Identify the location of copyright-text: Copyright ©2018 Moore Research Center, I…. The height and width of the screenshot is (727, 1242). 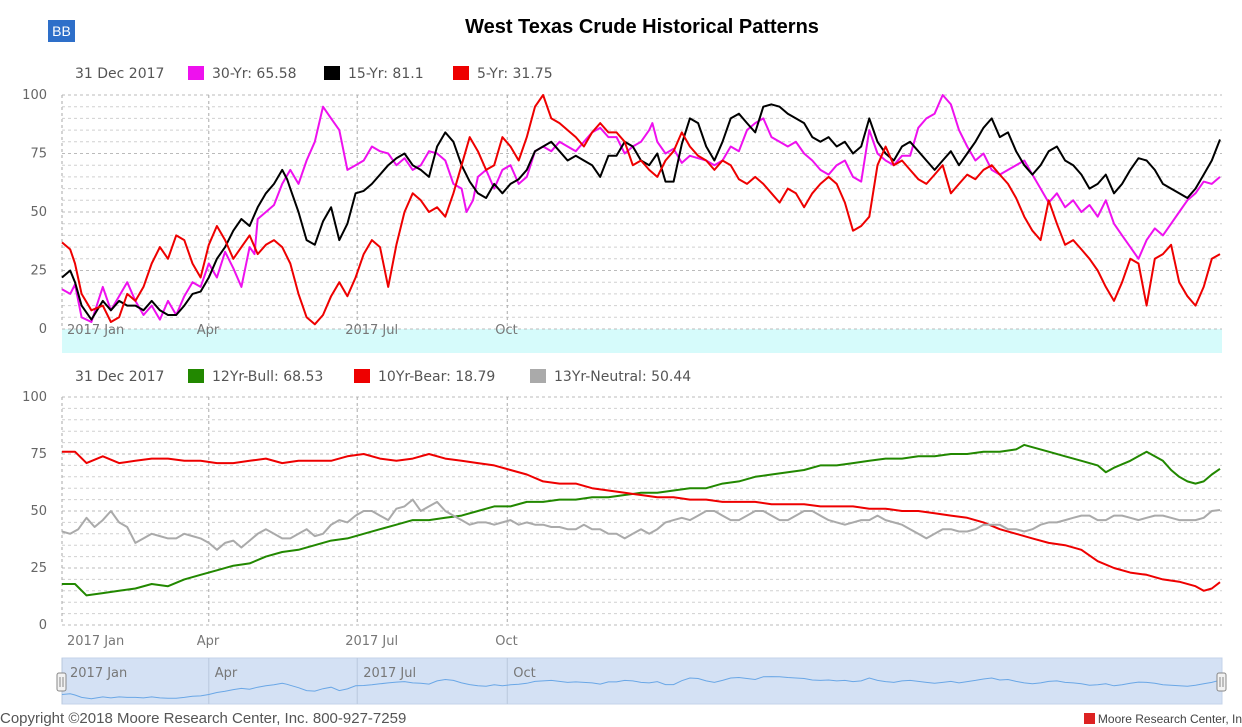
(203, 718).